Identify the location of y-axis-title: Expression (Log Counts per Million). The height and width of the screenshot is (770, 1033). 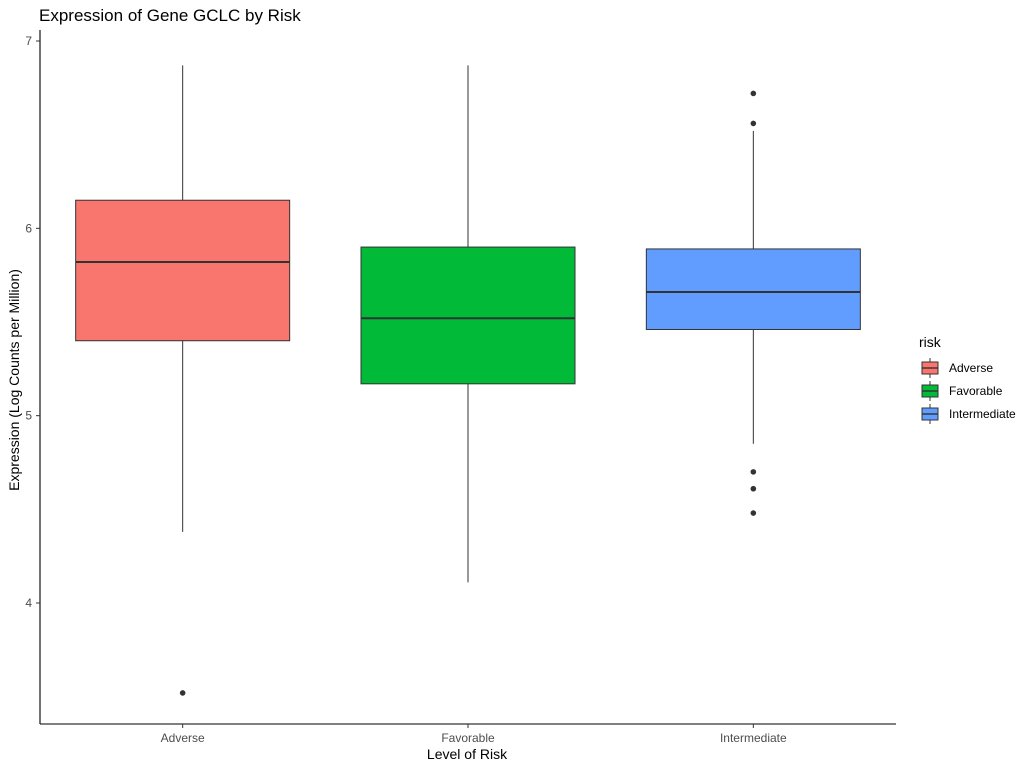
(14, 380).